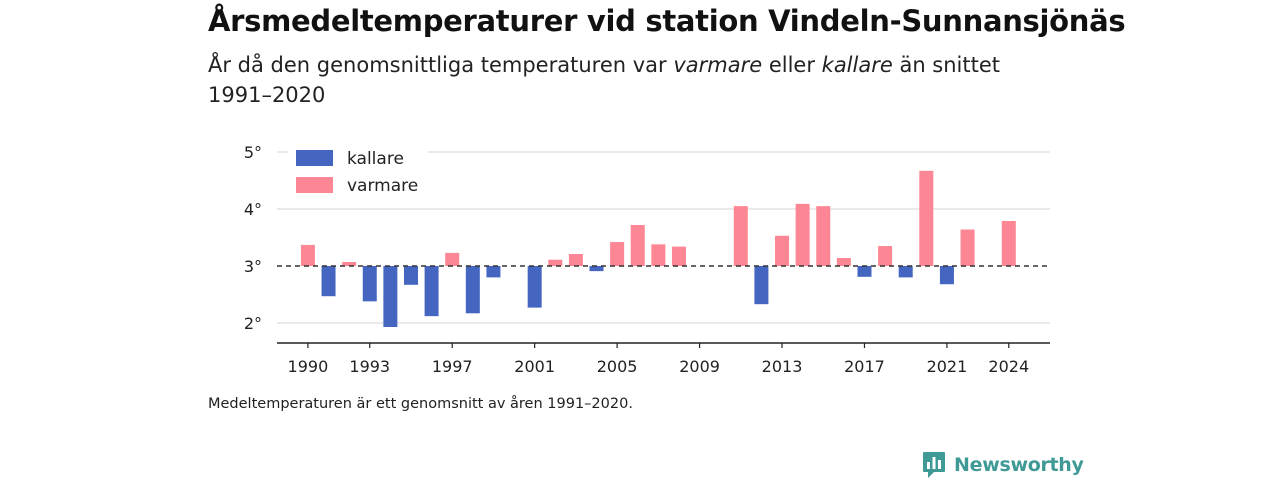 The height and width of the screenshot is (480, 1280). What do you see at coordinates (843, 262) in the screenshot?
I see `bar-varmare-2016` at bounding box center [843, 262].